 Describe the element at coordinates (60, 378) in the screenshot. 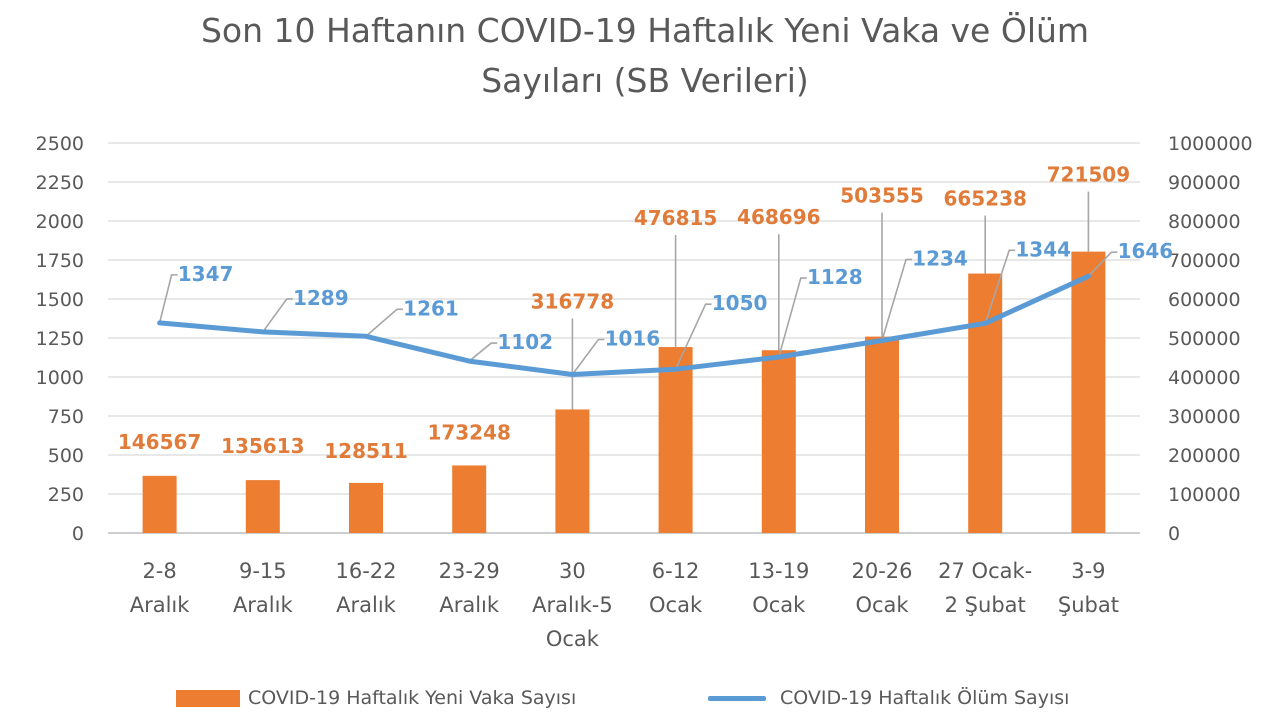

I see `left-y-tick-label: 1000` at that location.